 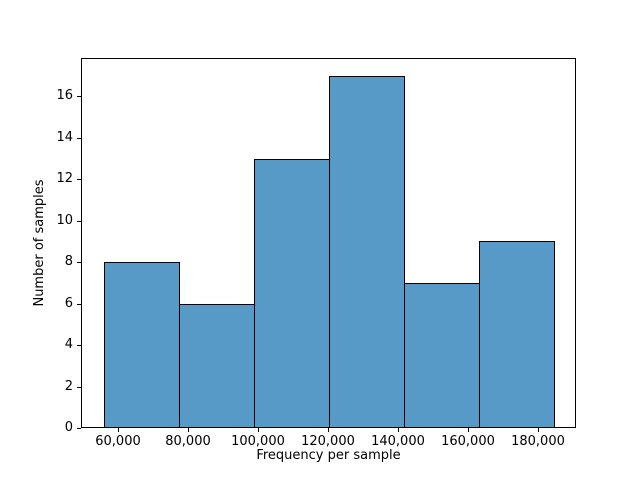 What do you see at coordinates (64, 95) in the screenshot?
I see `y-tick-label: 16` at bounding box center [64, 95].